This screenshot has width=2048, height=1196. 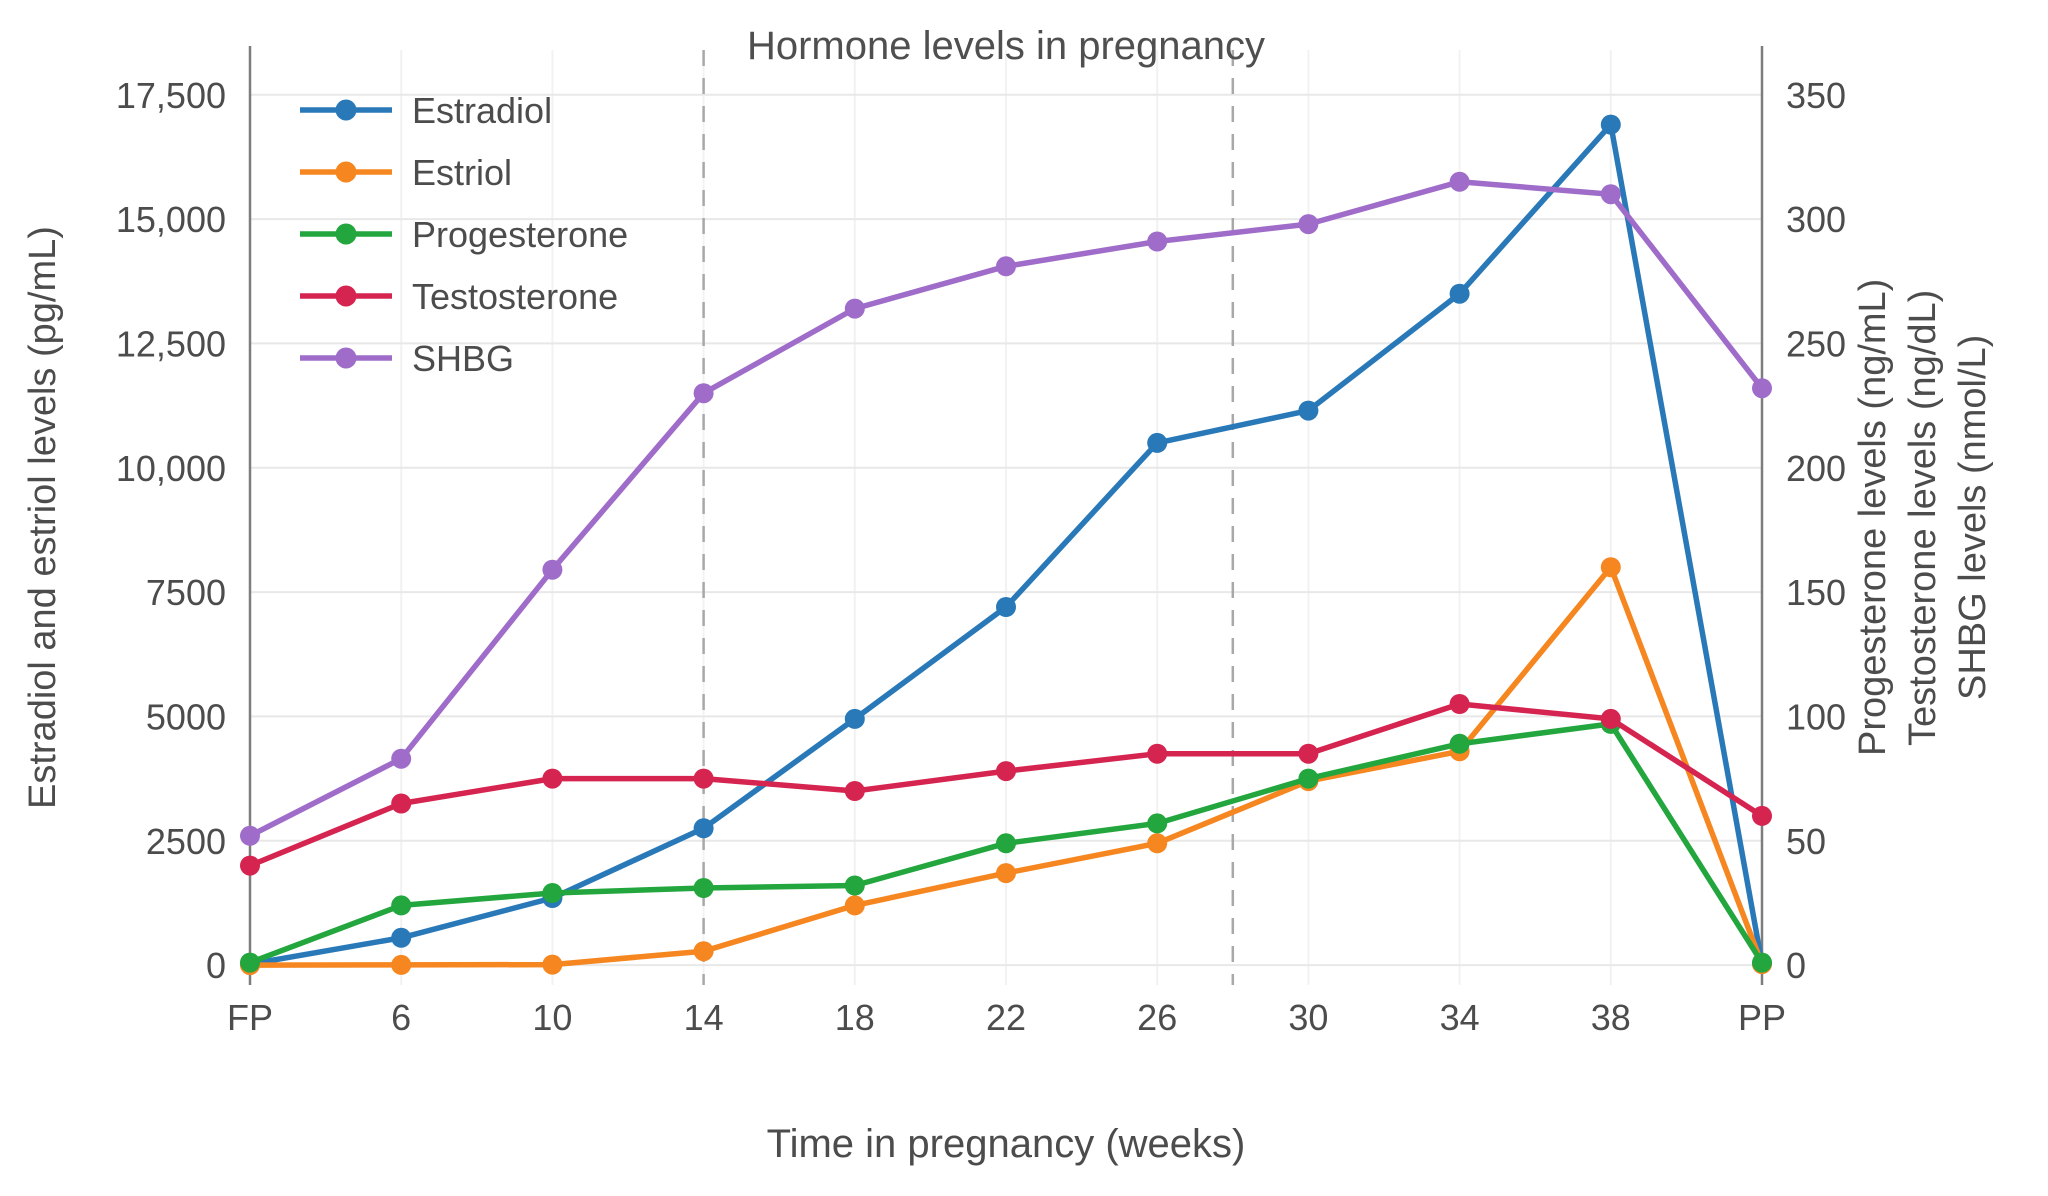 What do you see at coordinates (250, 865) in the screenshot?
I see `point-testosterone-FP` at bounding box center [250, 865].